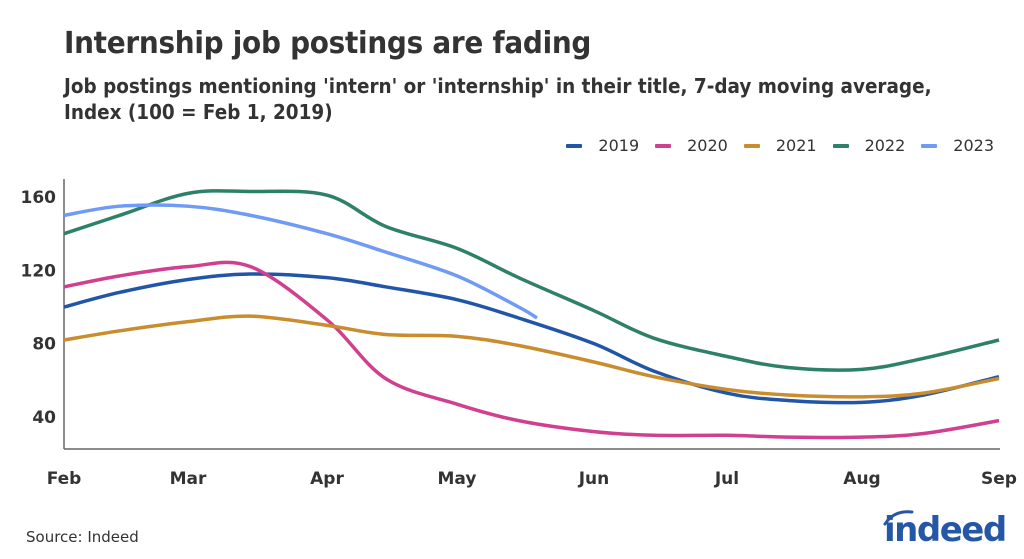  I want to click on y-tick-label: 160, so click(39, 198).